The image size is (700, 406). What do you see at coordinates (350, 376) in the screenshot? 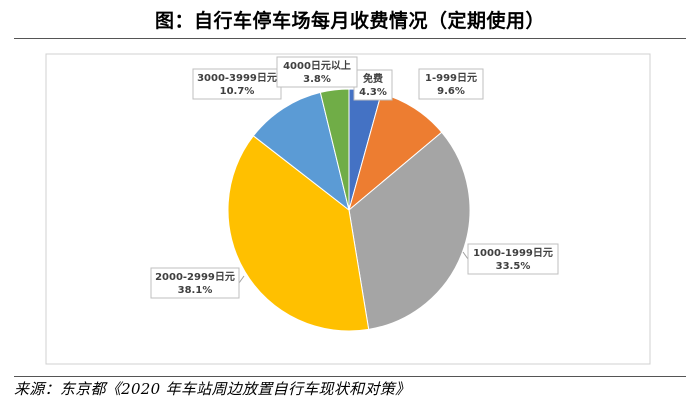
I see `source-divider` at bounding box center [350, 376].